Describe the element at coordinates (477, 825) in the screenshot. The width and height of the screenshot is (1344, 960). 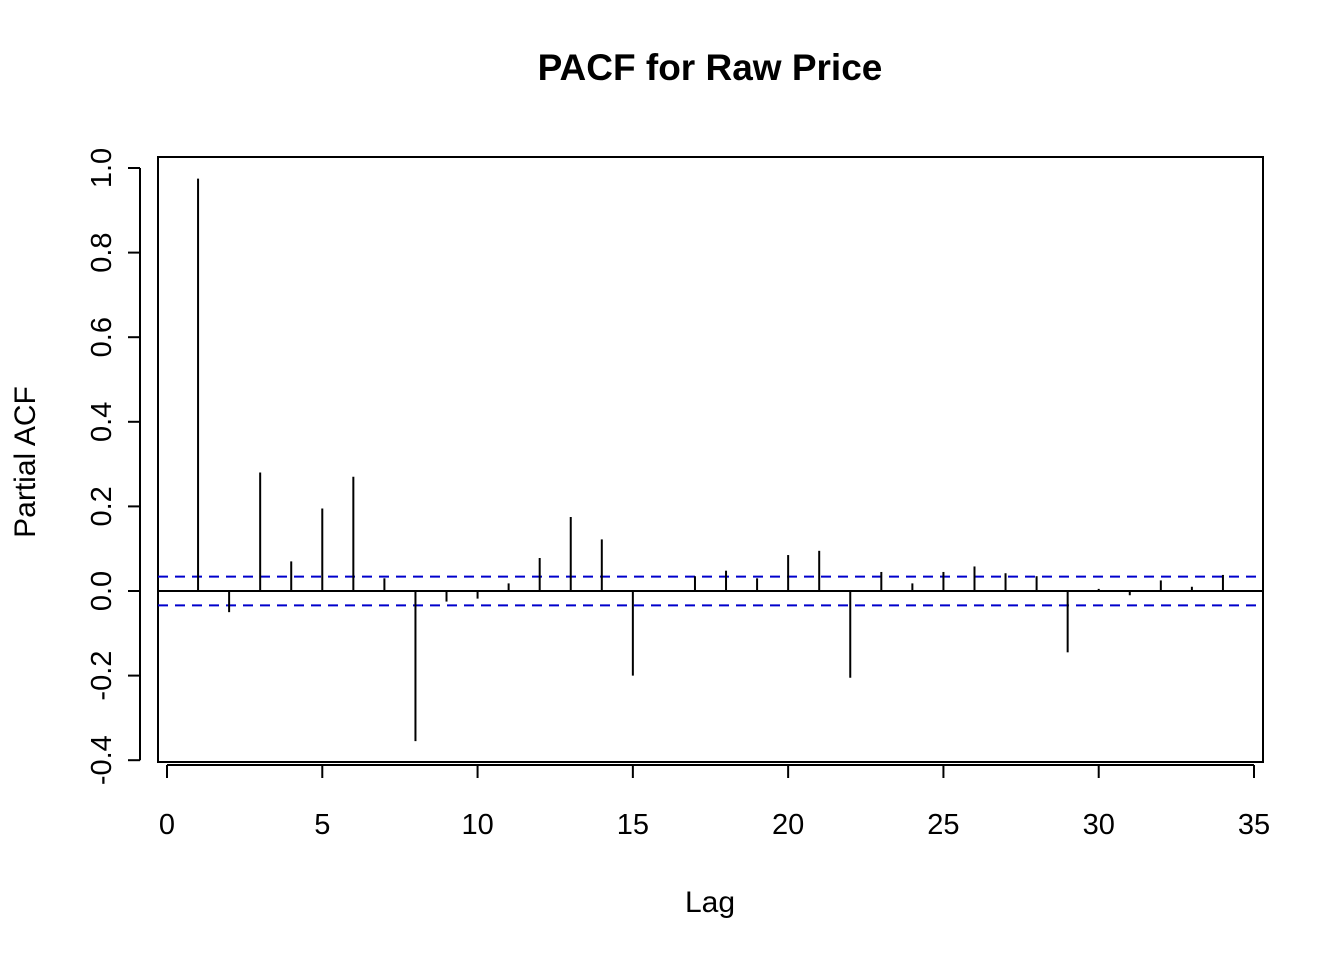
I see `x-tick-label: 10` at that location.